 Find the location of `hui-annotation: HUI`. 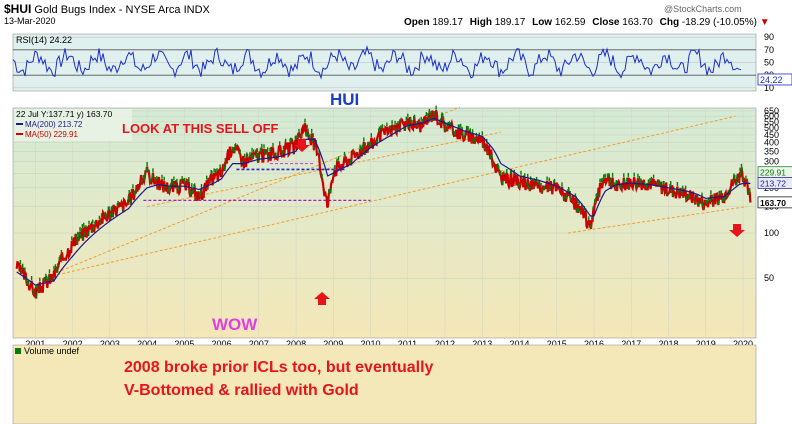

hui-annotation: HUI is located at coordinates (344, 99).